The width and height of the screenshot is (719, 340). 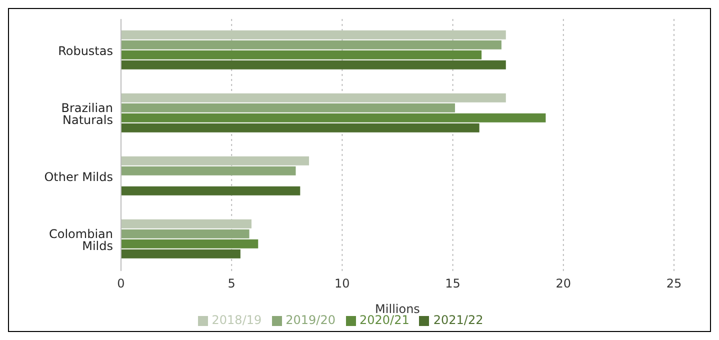 I want to click on legend-label: 2020/21, so click(x=385, y=320).